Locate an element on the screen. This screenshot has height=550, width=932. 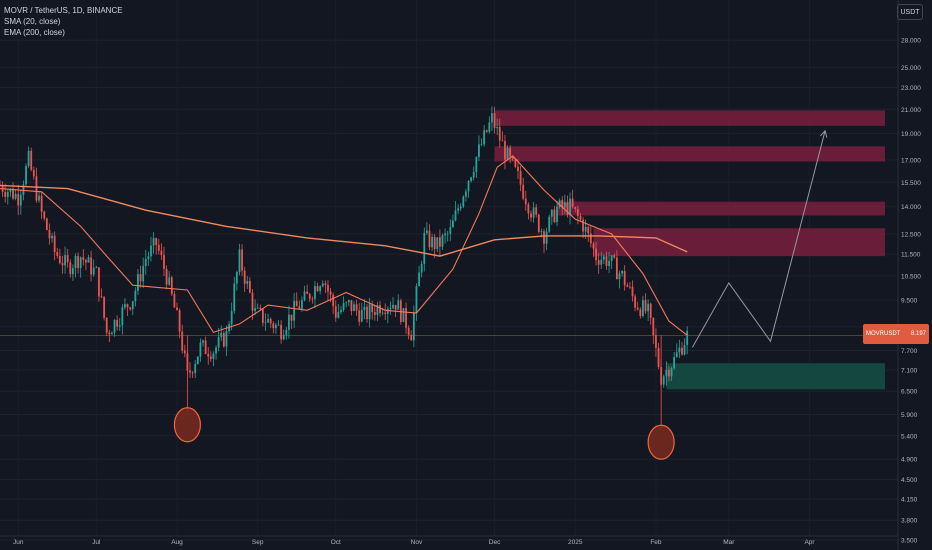
price-tag-value: 8.197 is located at coordinates (918, 334).